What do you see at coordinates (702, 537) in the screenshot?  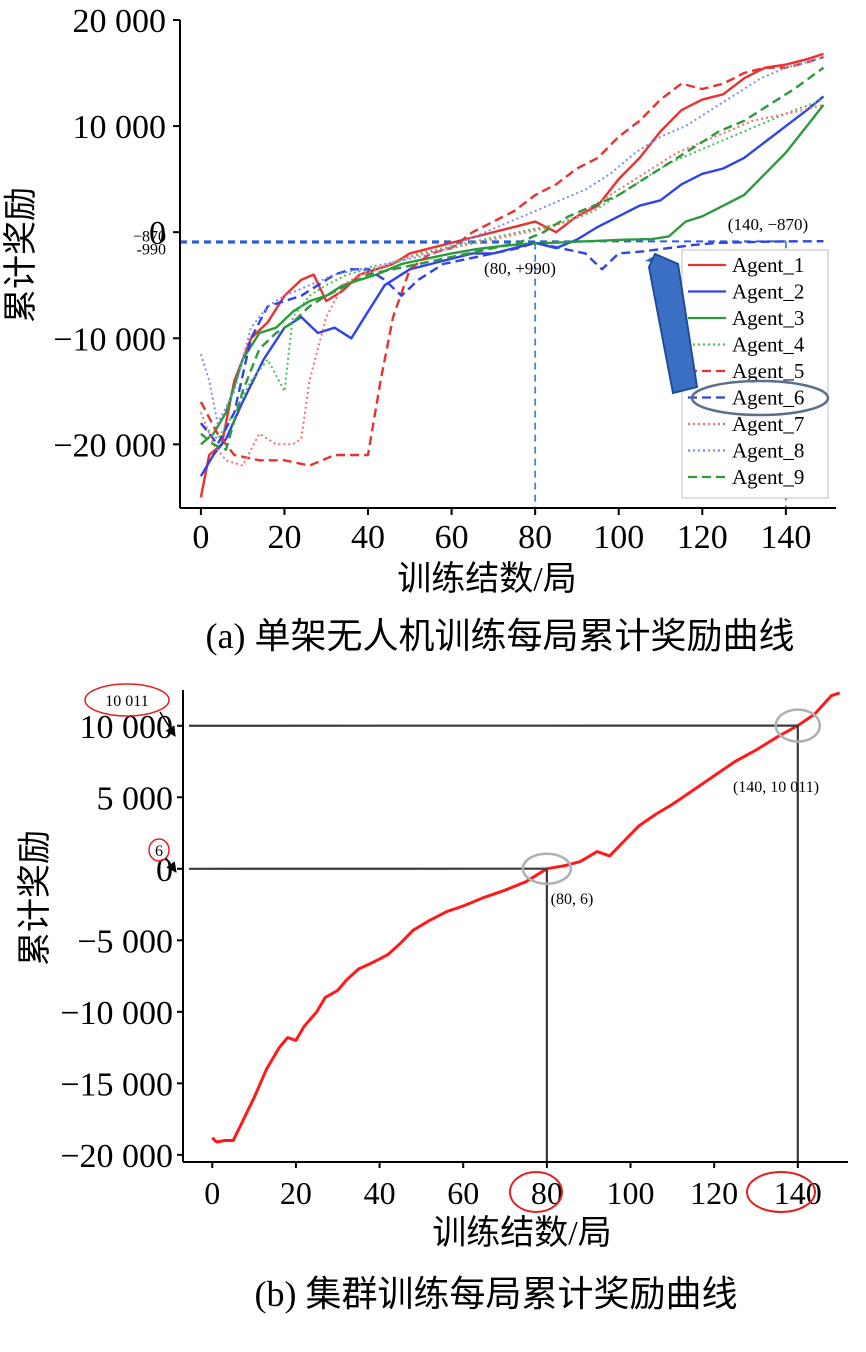 I see `x-tick-label-a: 120` at bounding box center [702, 537].